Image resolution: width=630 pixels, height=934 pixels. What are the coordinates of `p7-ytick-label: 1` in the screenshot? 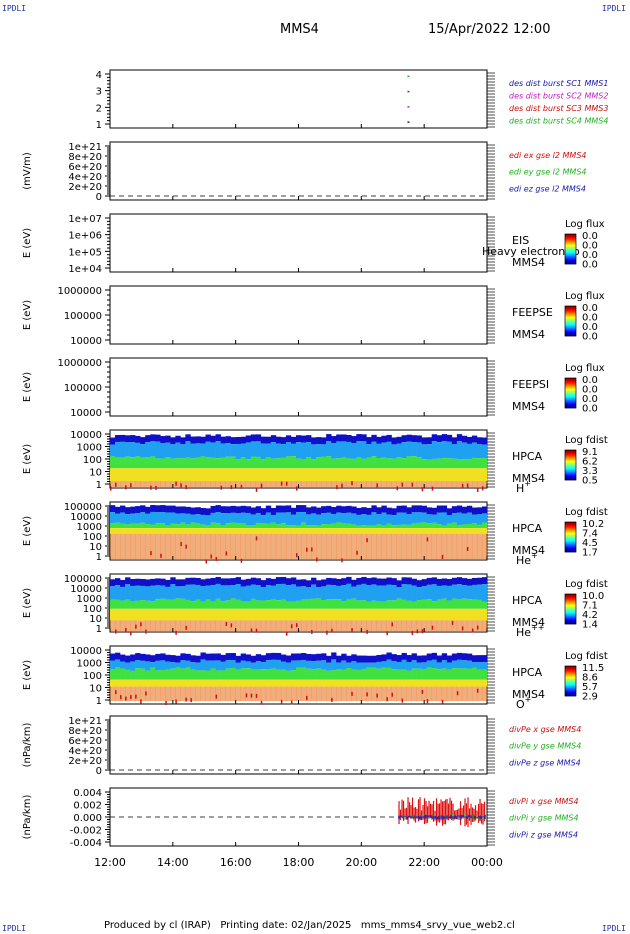 It's located at (99, 557).